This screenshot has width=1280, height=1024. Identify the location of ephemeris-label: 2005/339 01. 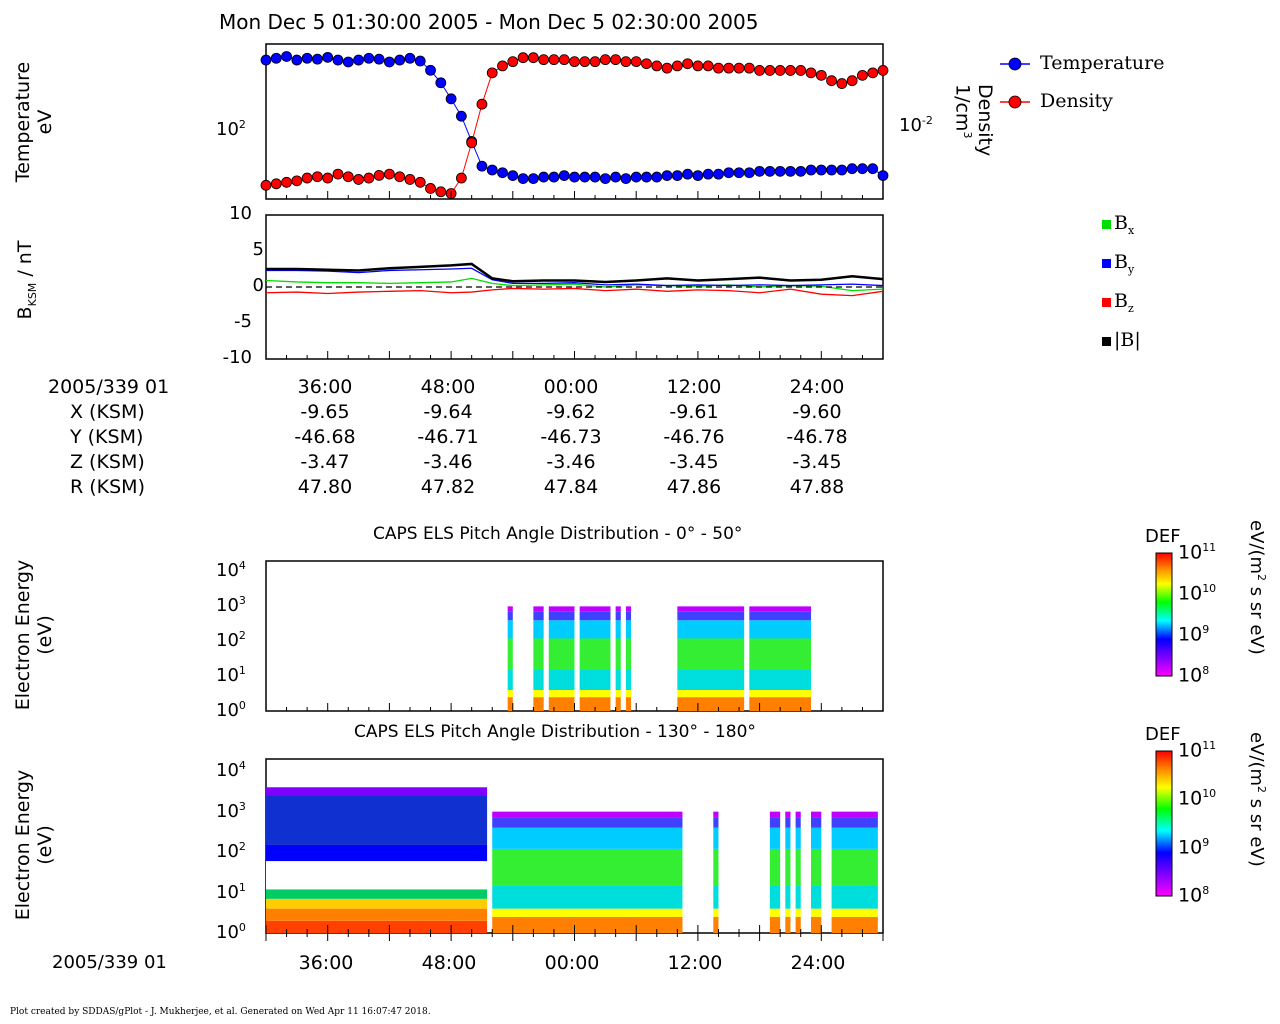
(109, 387).